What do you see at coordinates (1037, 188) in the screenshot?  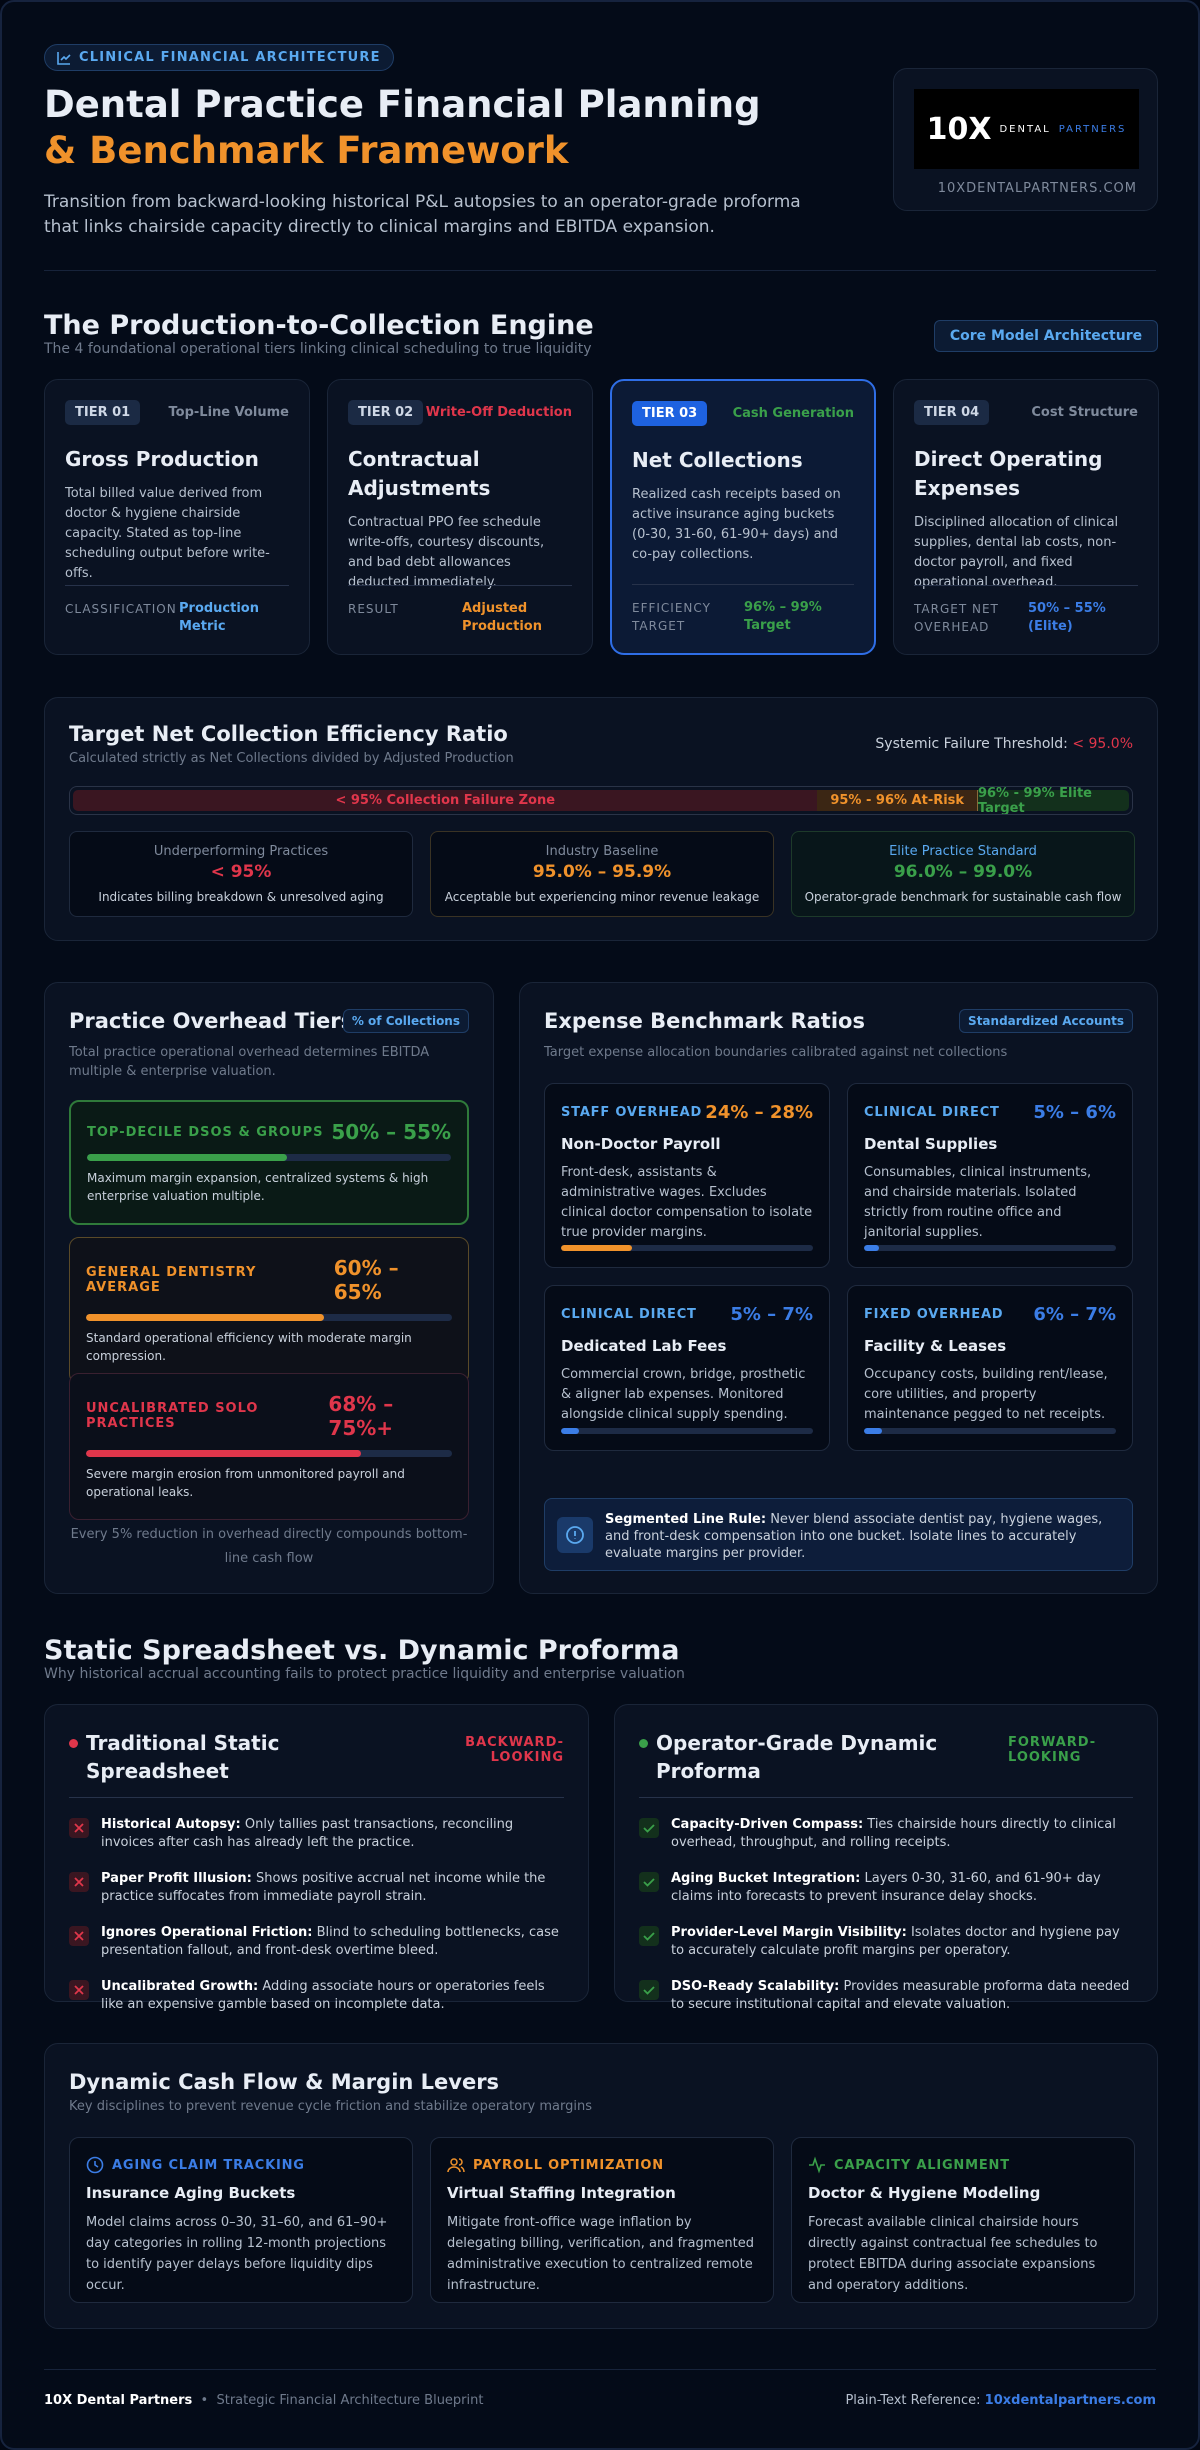 I see `logo-url: 10XDENTALPARTNERS.COM` at bounding box center [1037, 188].